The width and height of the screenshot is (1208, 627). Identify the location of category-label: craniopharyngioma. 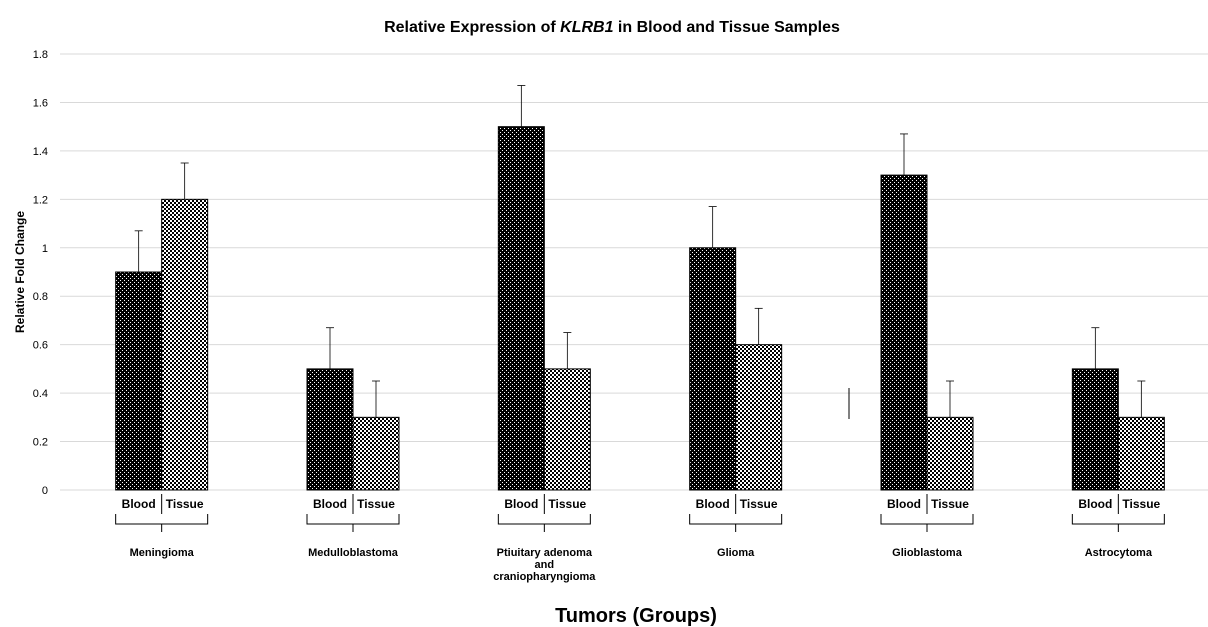
(544, 577).